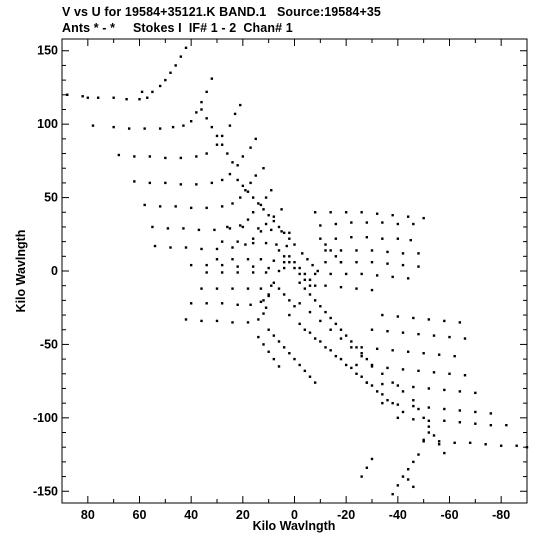 Image resolution: width=540 pixels, height=541 pixels. What do you see at coordinates (346, 515) in the screenshot?
I see `x-tick-label: -20` at bounding box center [346, 515].